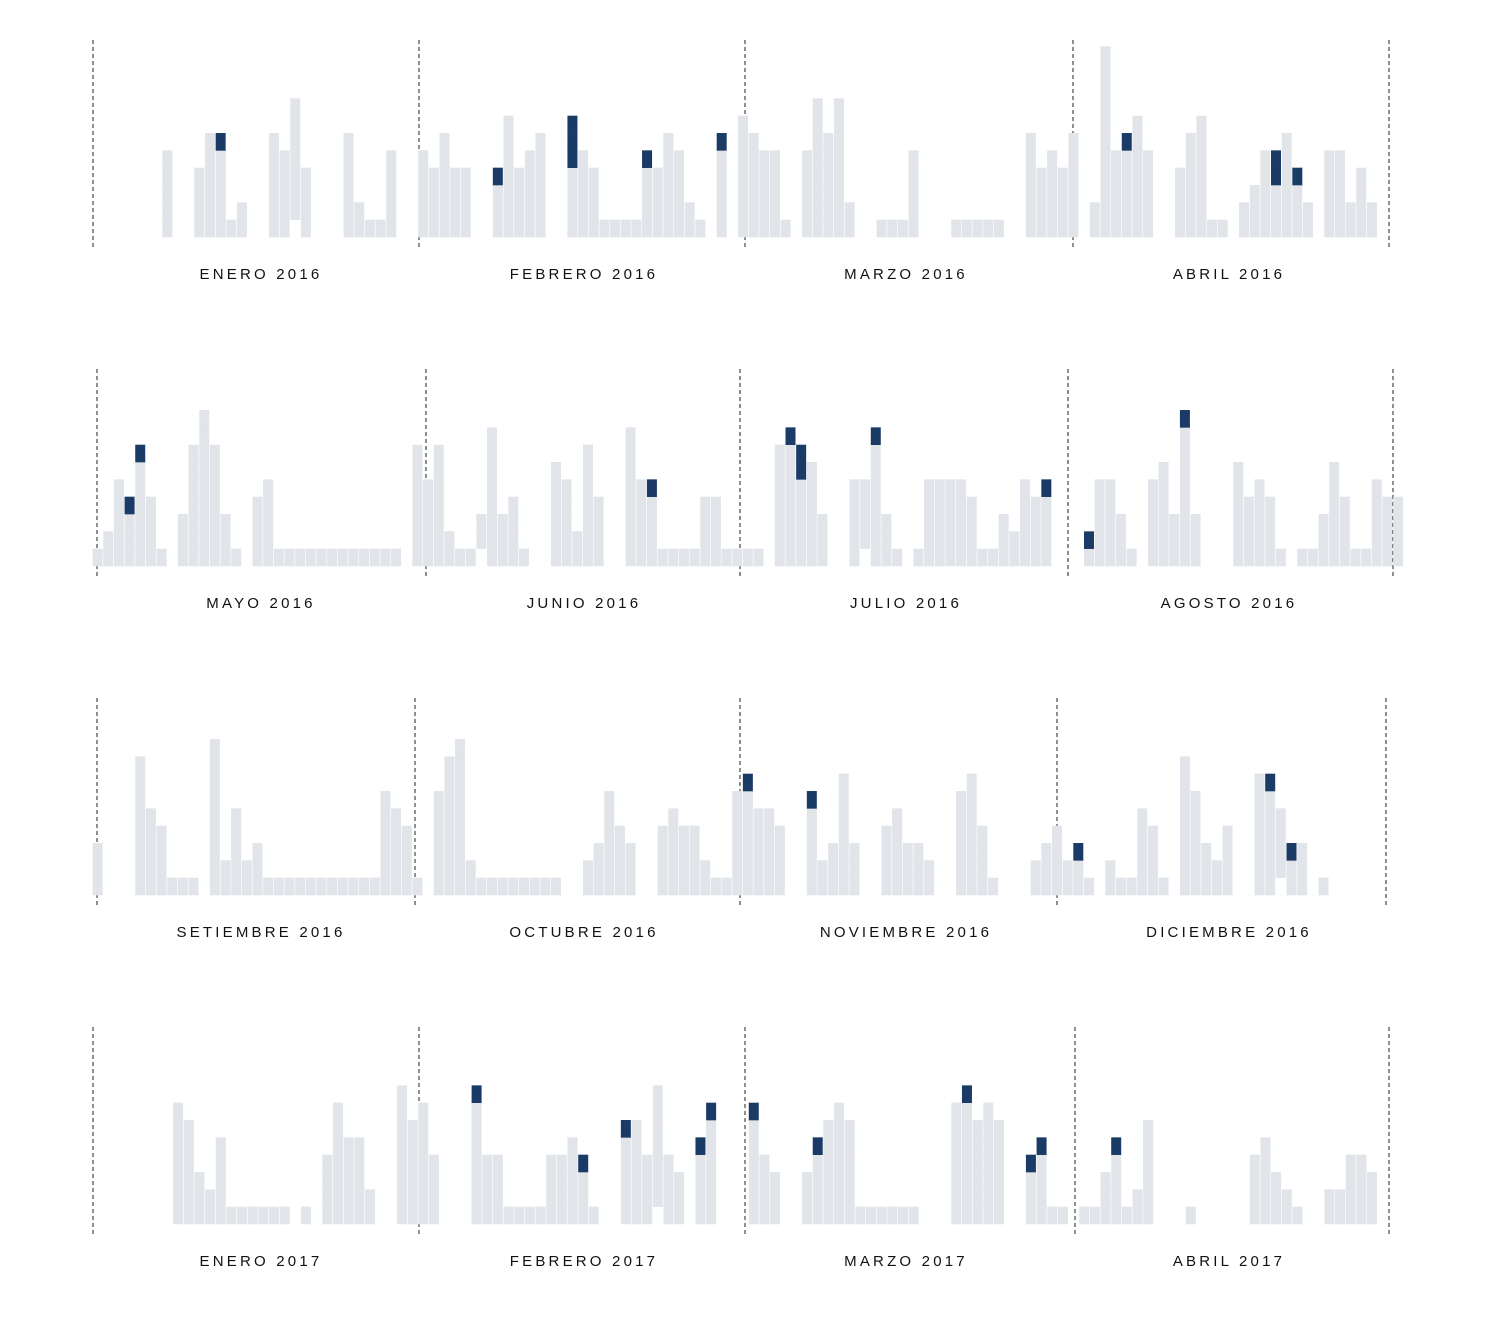 The height and width of the screenshot is (1320, 1500). Describe the element at coordinates (260, 932) in the screenshot. I see `month-label: SETIEMBRE 2016` at that location.